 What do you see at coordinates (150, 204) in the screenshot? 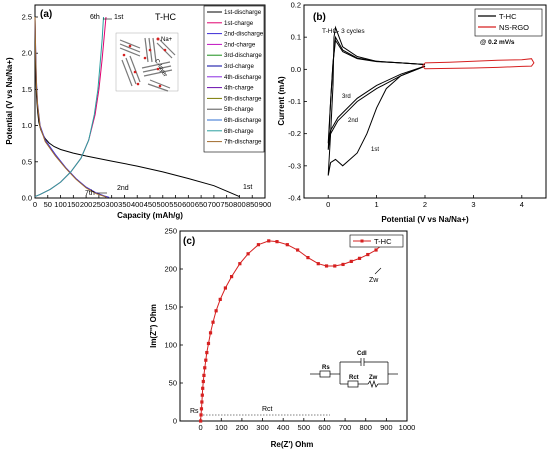
I see `x-tick-label: 450` at bounding box center [150, 204].